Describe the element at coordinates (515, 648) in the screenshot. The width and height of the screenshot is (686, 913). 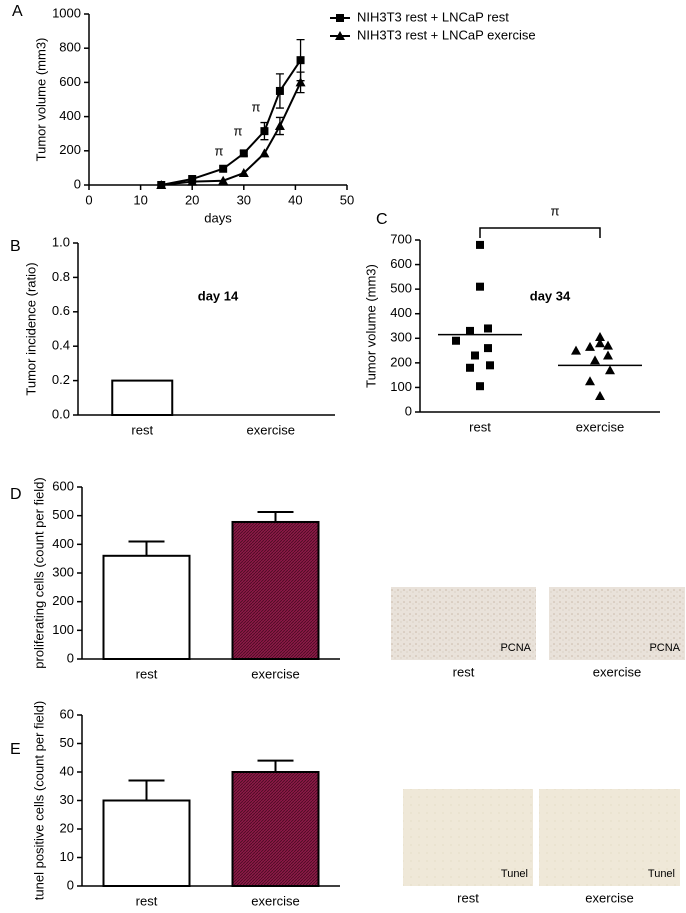
I see `stain-label: PCNA` at that location.